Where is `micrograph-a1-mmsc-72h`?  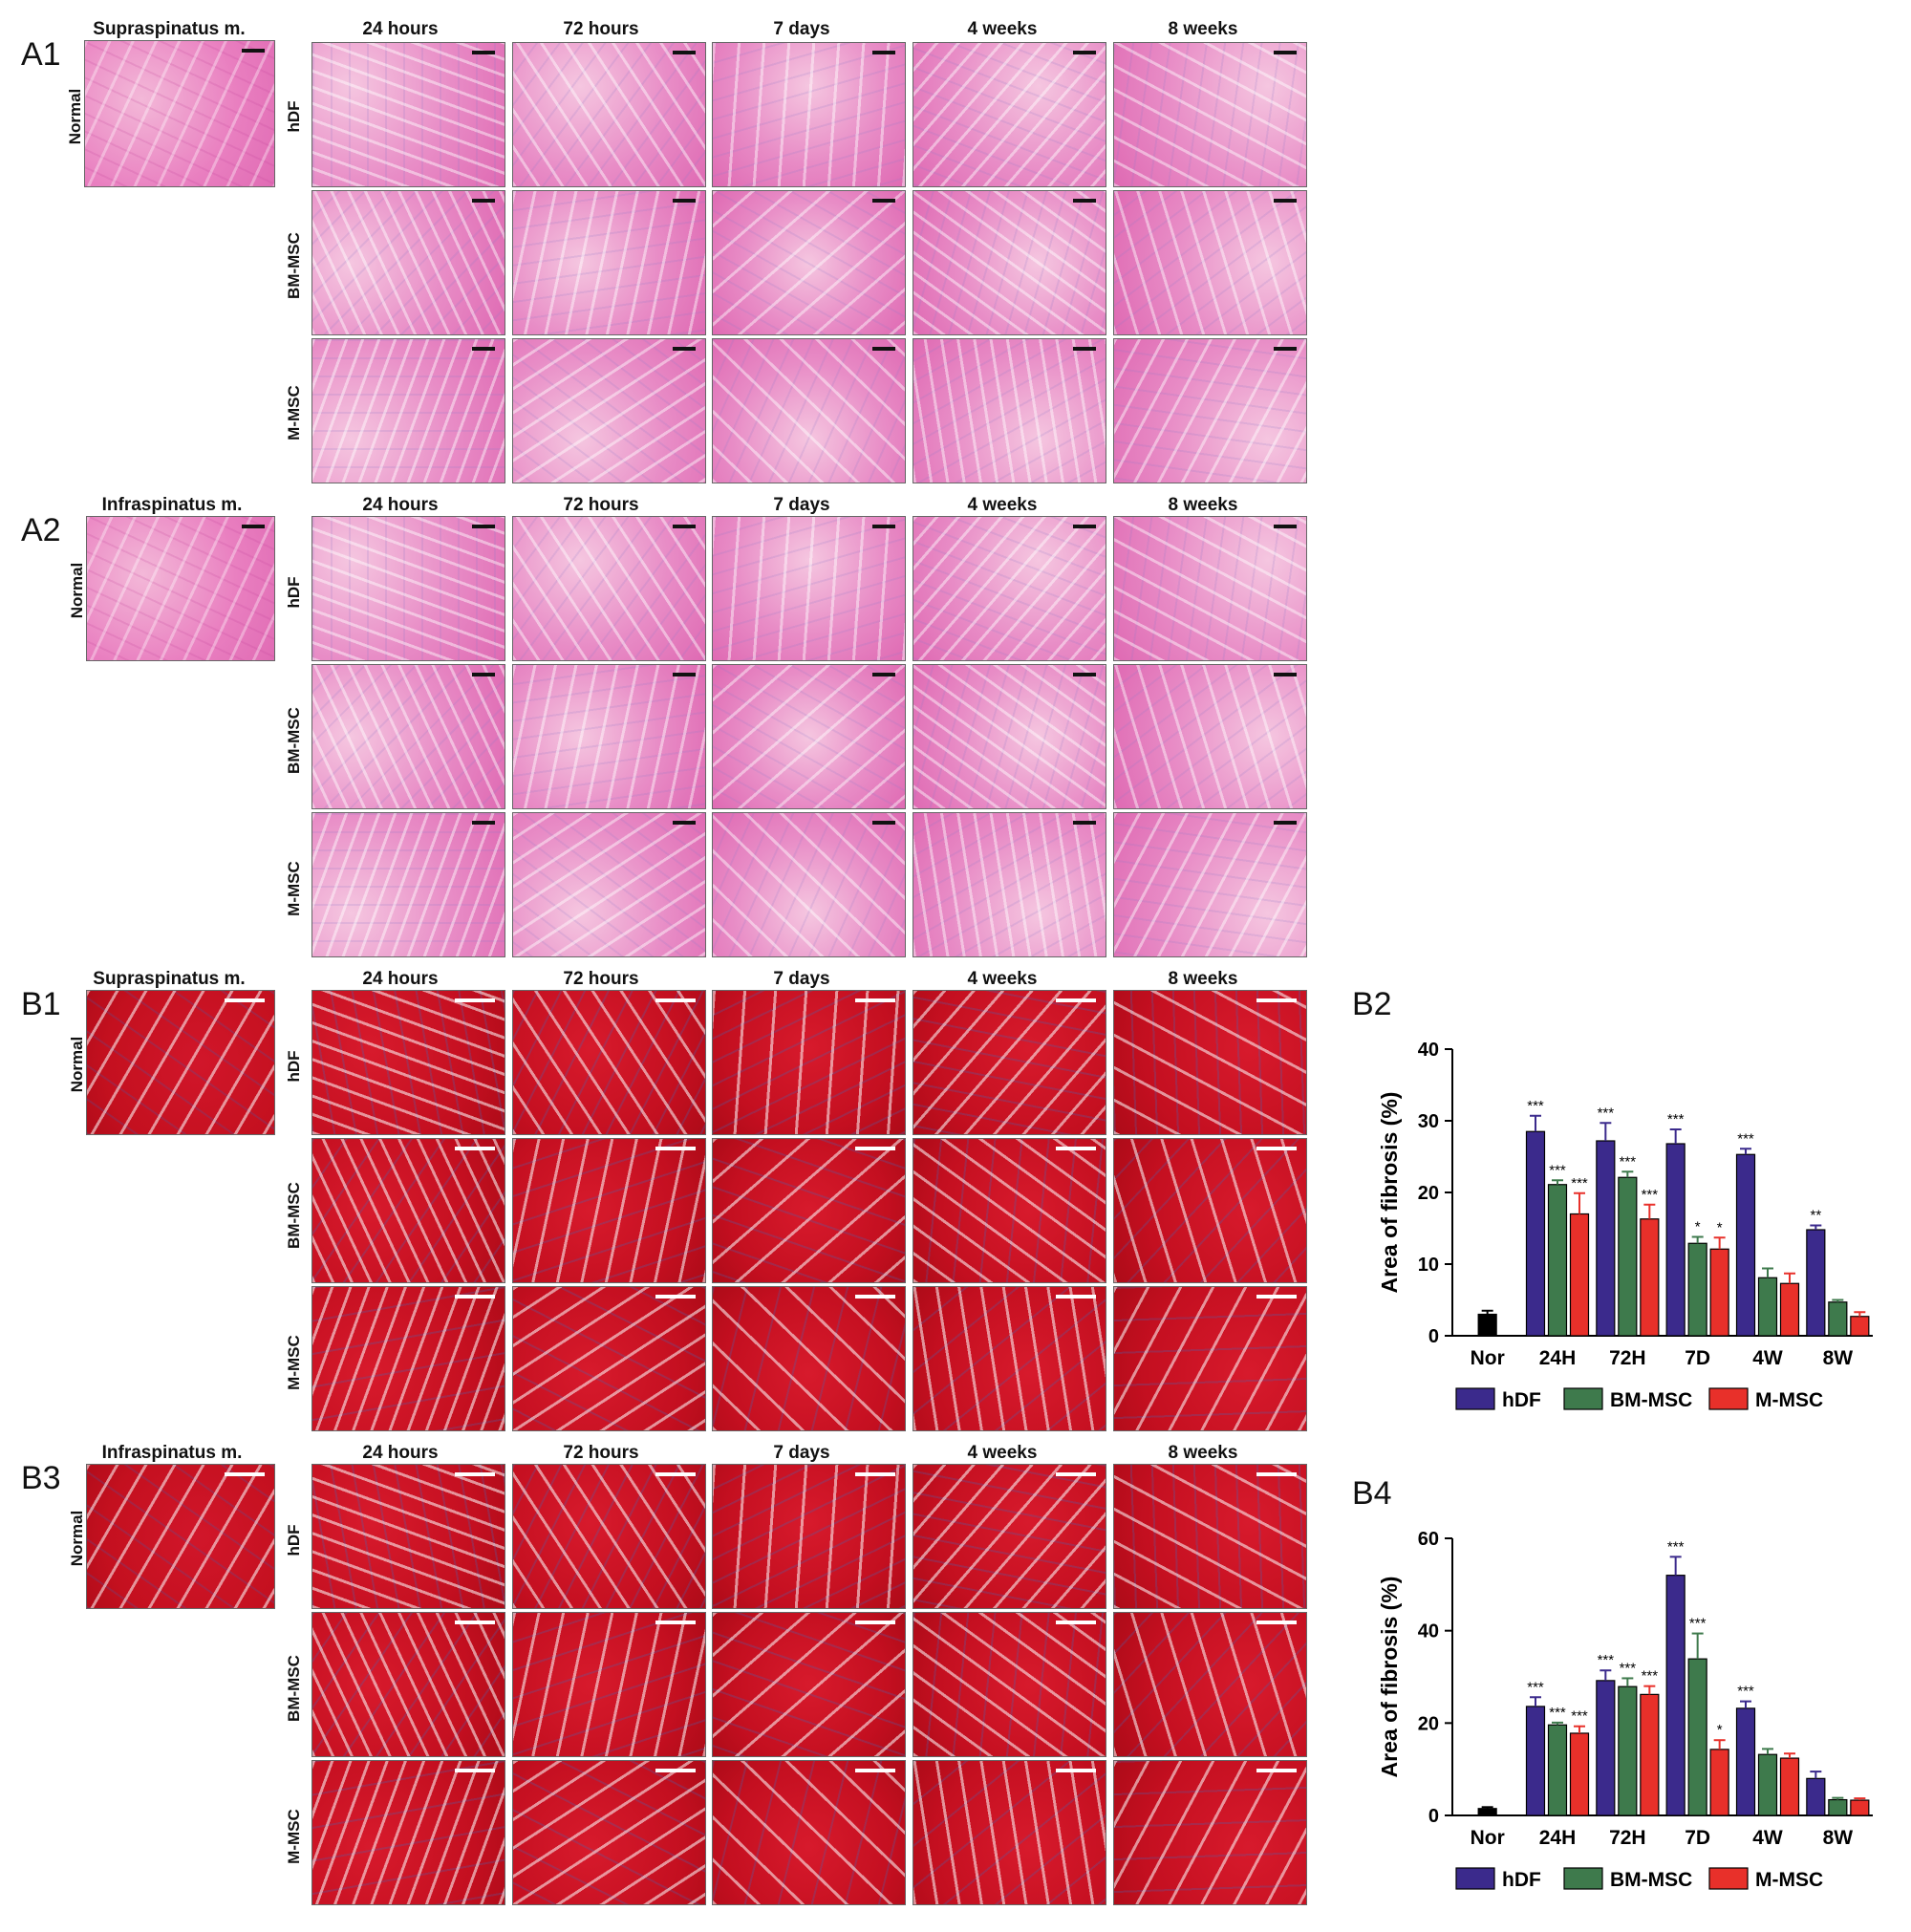 micrograph-a1-mmsc-72h is located at coordinates (609, 410).